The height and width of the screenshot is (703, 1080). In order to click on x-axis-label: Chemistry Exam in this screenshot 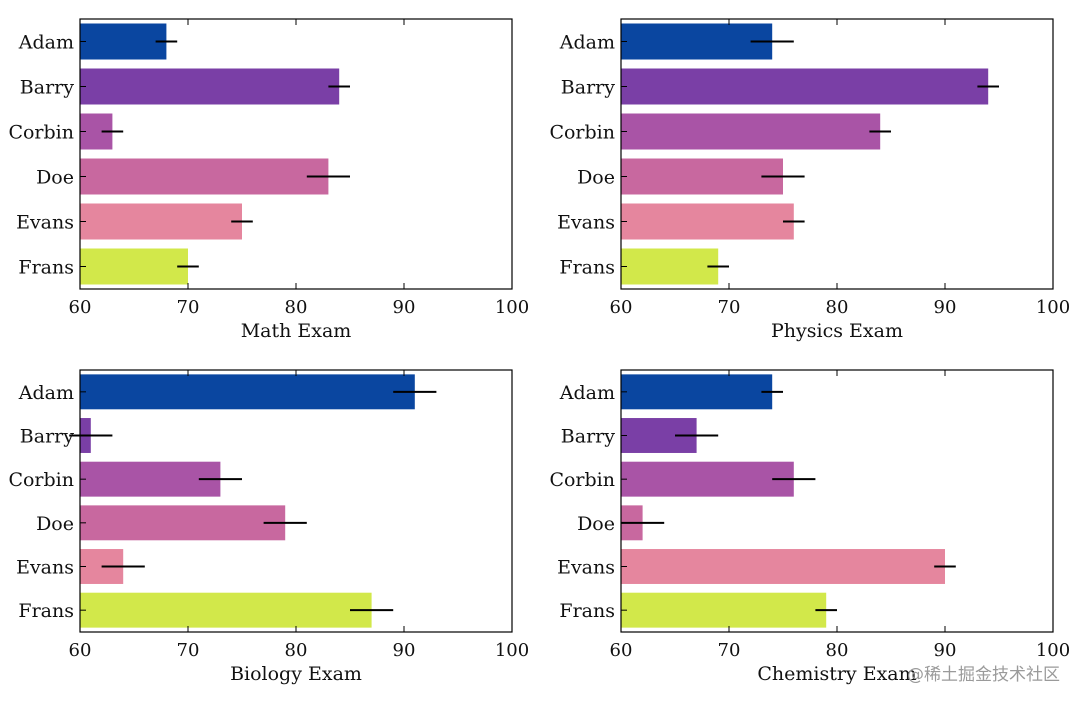, I will do `click(836, 674)`.